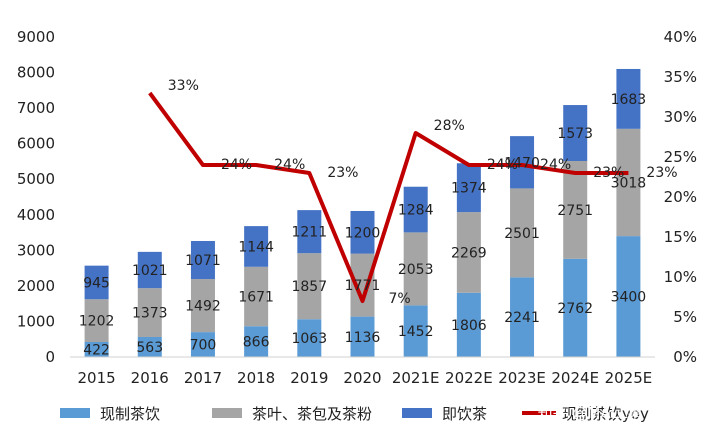 This screenshot has width=719, height=442. I want to click on yoy-label-2025E: 23%, so click(661, 173).